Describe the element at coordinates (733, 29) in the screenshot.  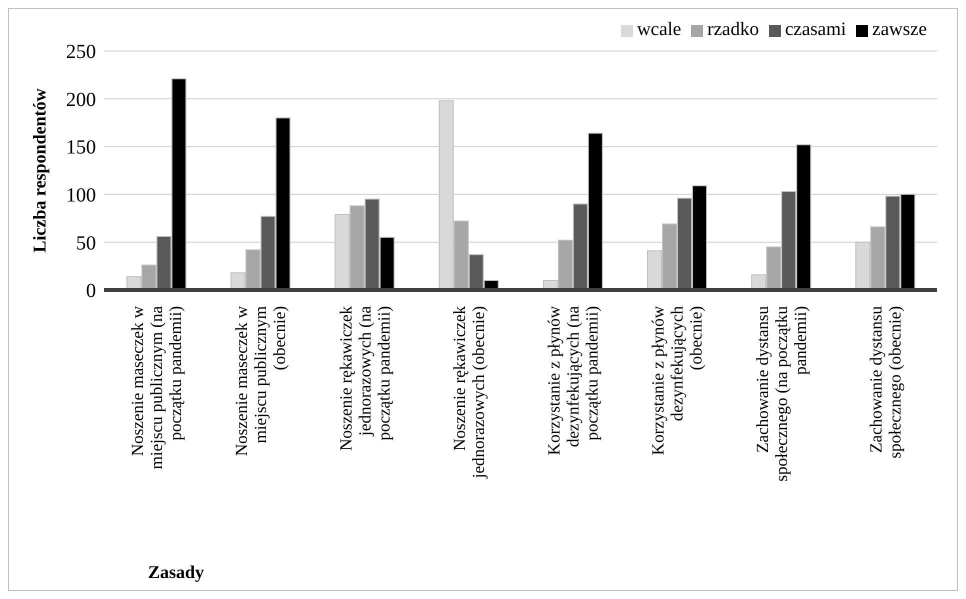
I see `legend-label: rzadko` at that location.